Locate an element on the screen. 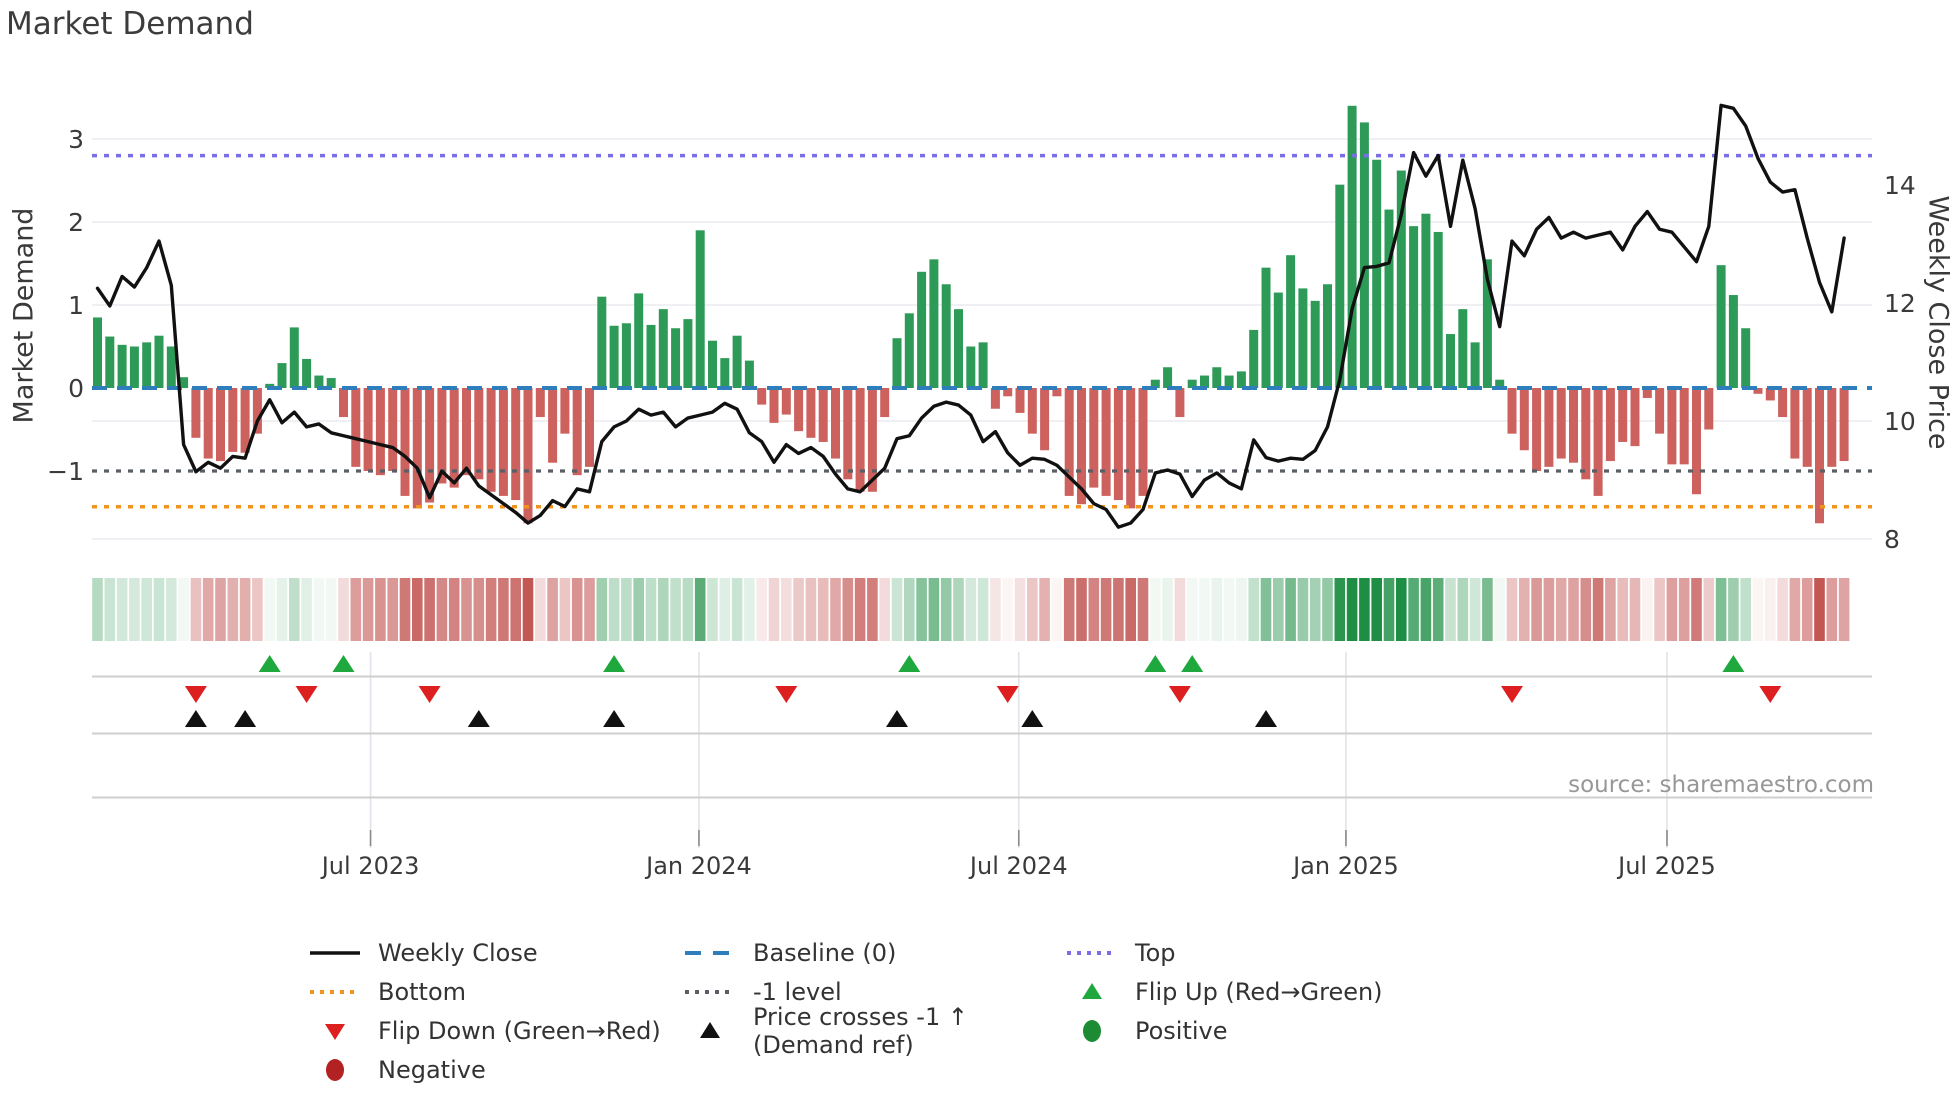 This screenshot has width=1960, height=1102. bottom-legend-swatch-icon is located at coordinates (335, 991).